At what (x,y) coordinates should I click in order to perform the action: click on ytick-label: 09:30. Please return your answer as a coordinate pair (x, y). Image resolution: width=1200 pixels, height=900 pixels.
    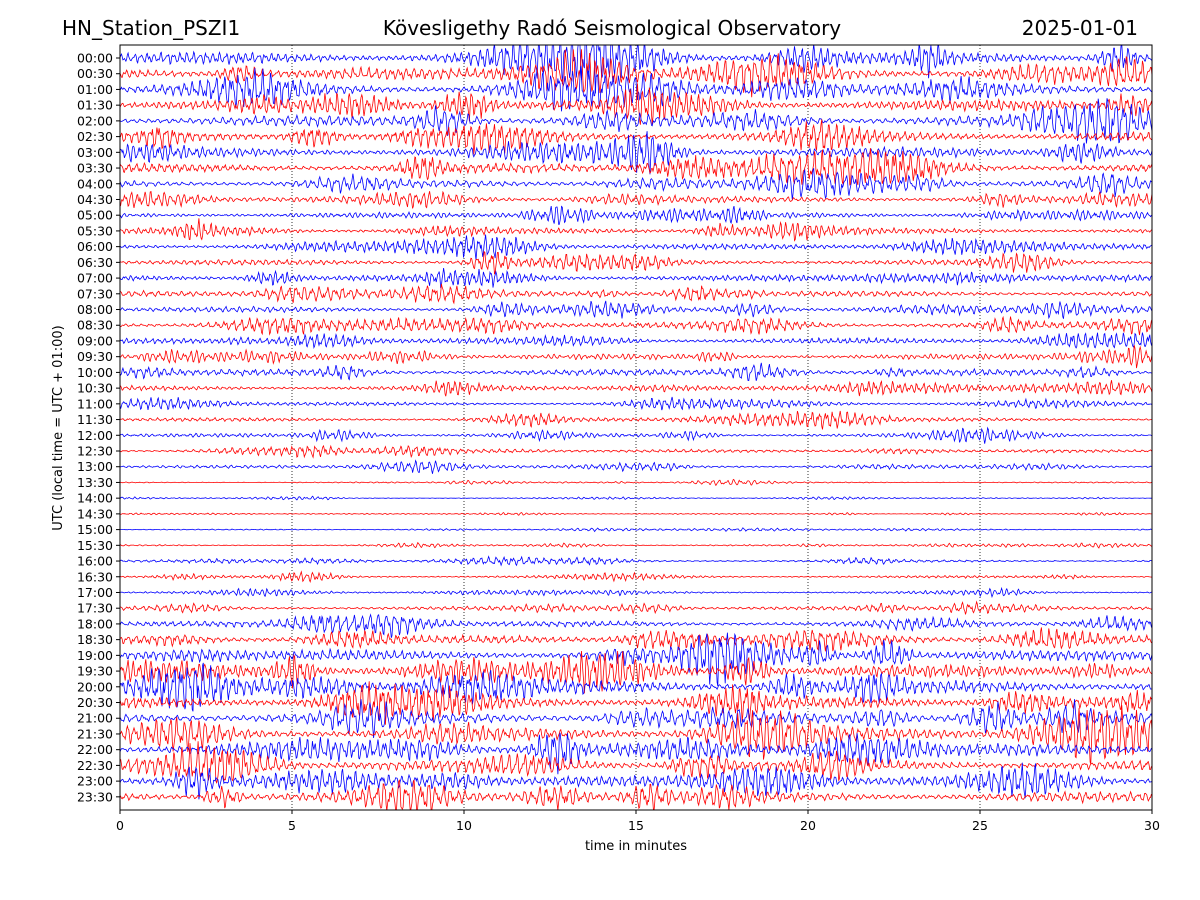
    Looking at the image, I should click on (95, 356).